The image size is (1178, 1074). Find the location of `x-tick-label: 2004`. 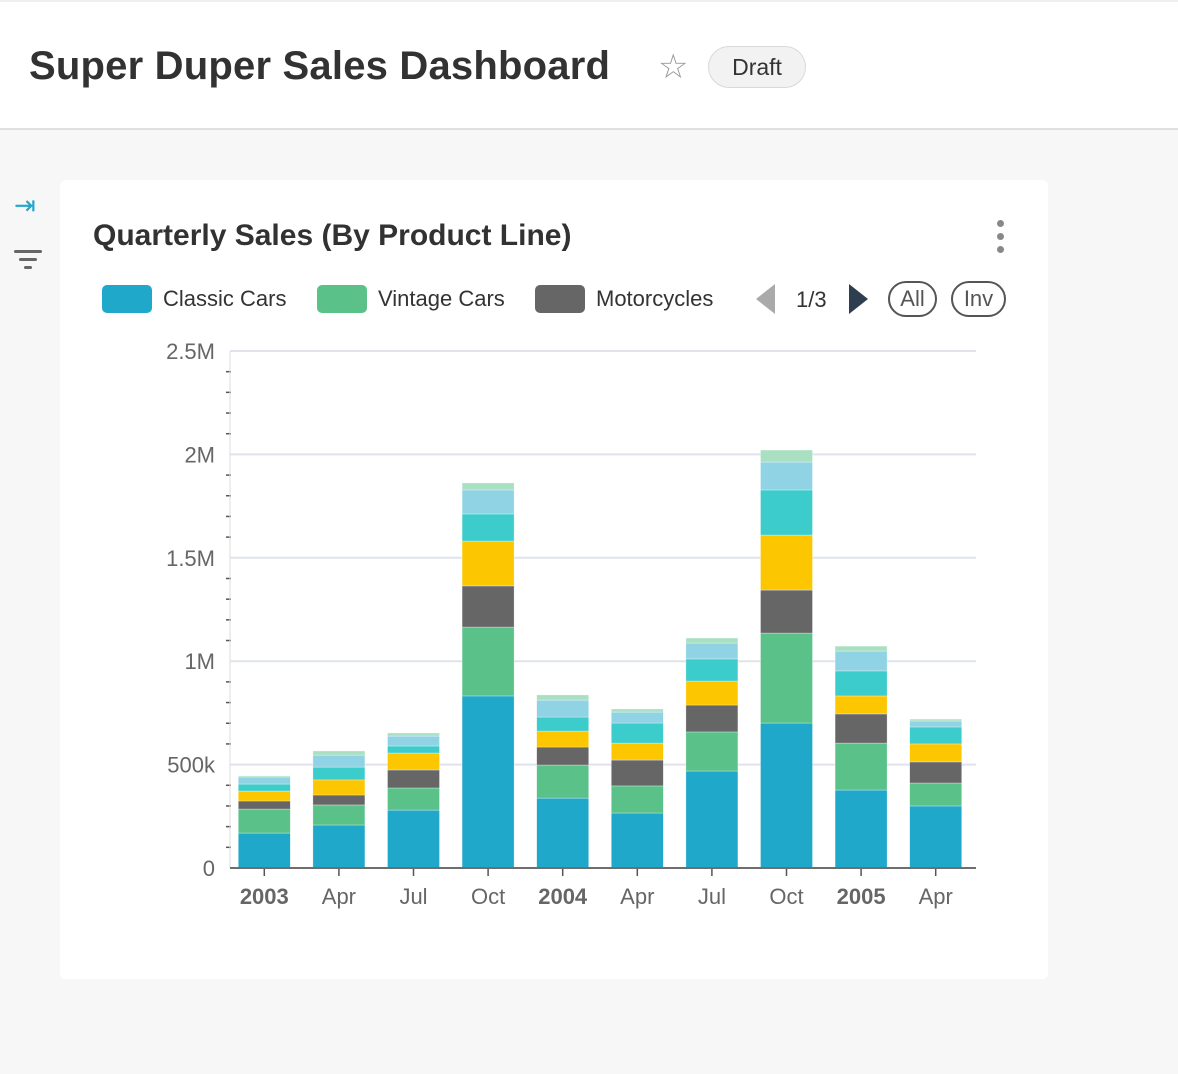

x-tick-label: 2004 is located at coordinates (563, 896).